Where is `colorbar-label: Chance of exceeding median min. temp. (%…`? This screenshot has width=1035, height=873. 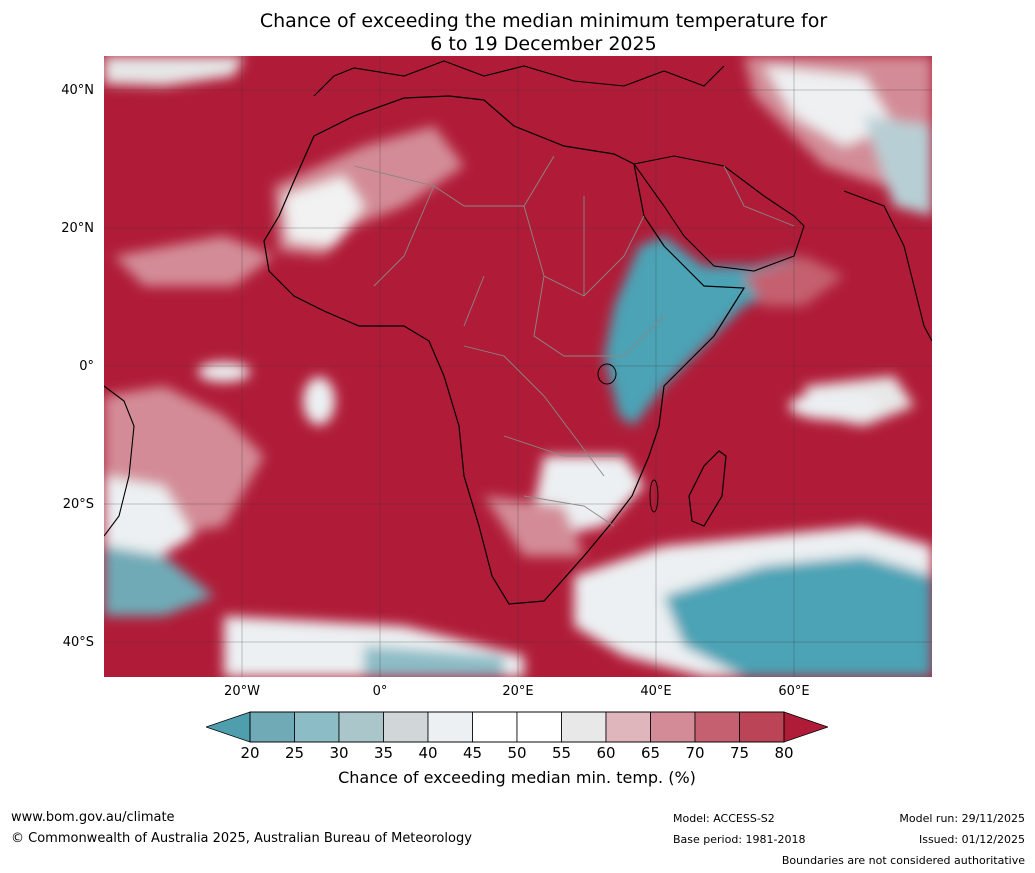
colorbar-label: Chance of exceeding median min. temp. (%… is located at coordinates (517, 777).